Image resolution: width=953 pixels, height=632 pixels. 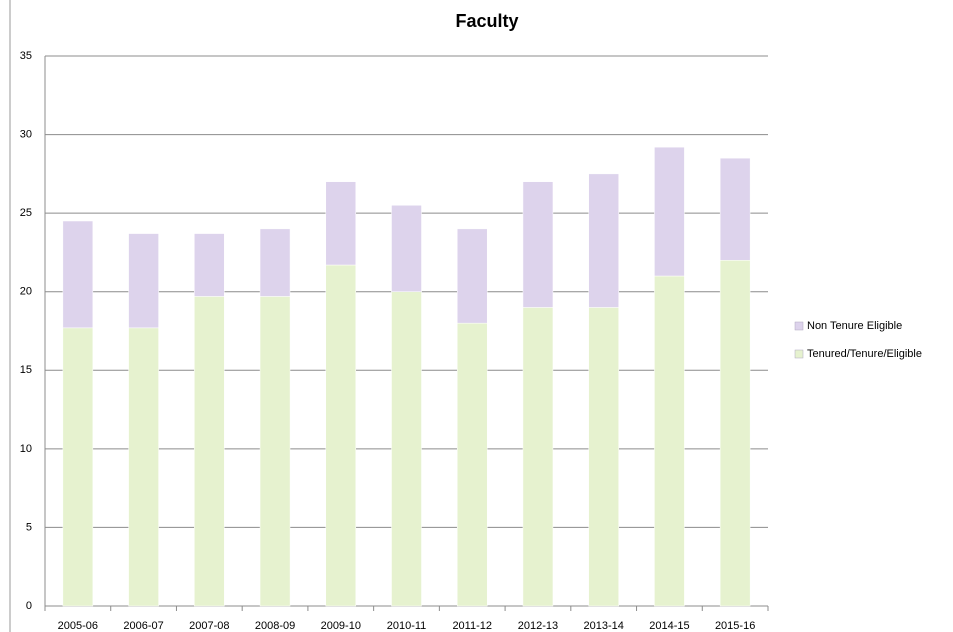 What do you see at coordinates (26, 56) in the screenshot?
I see `y-tick-label: 35` at bounding box center [26, 56].